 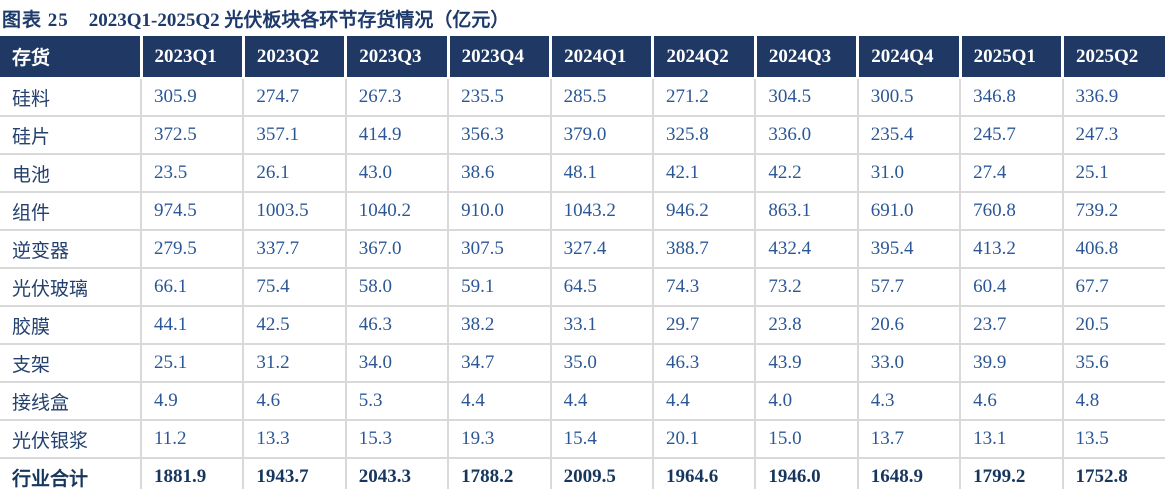 What do you see at coordinates (806, 210) in the screenshot?
I see `value-cell: 863.1` at bounding box center [806, 210].